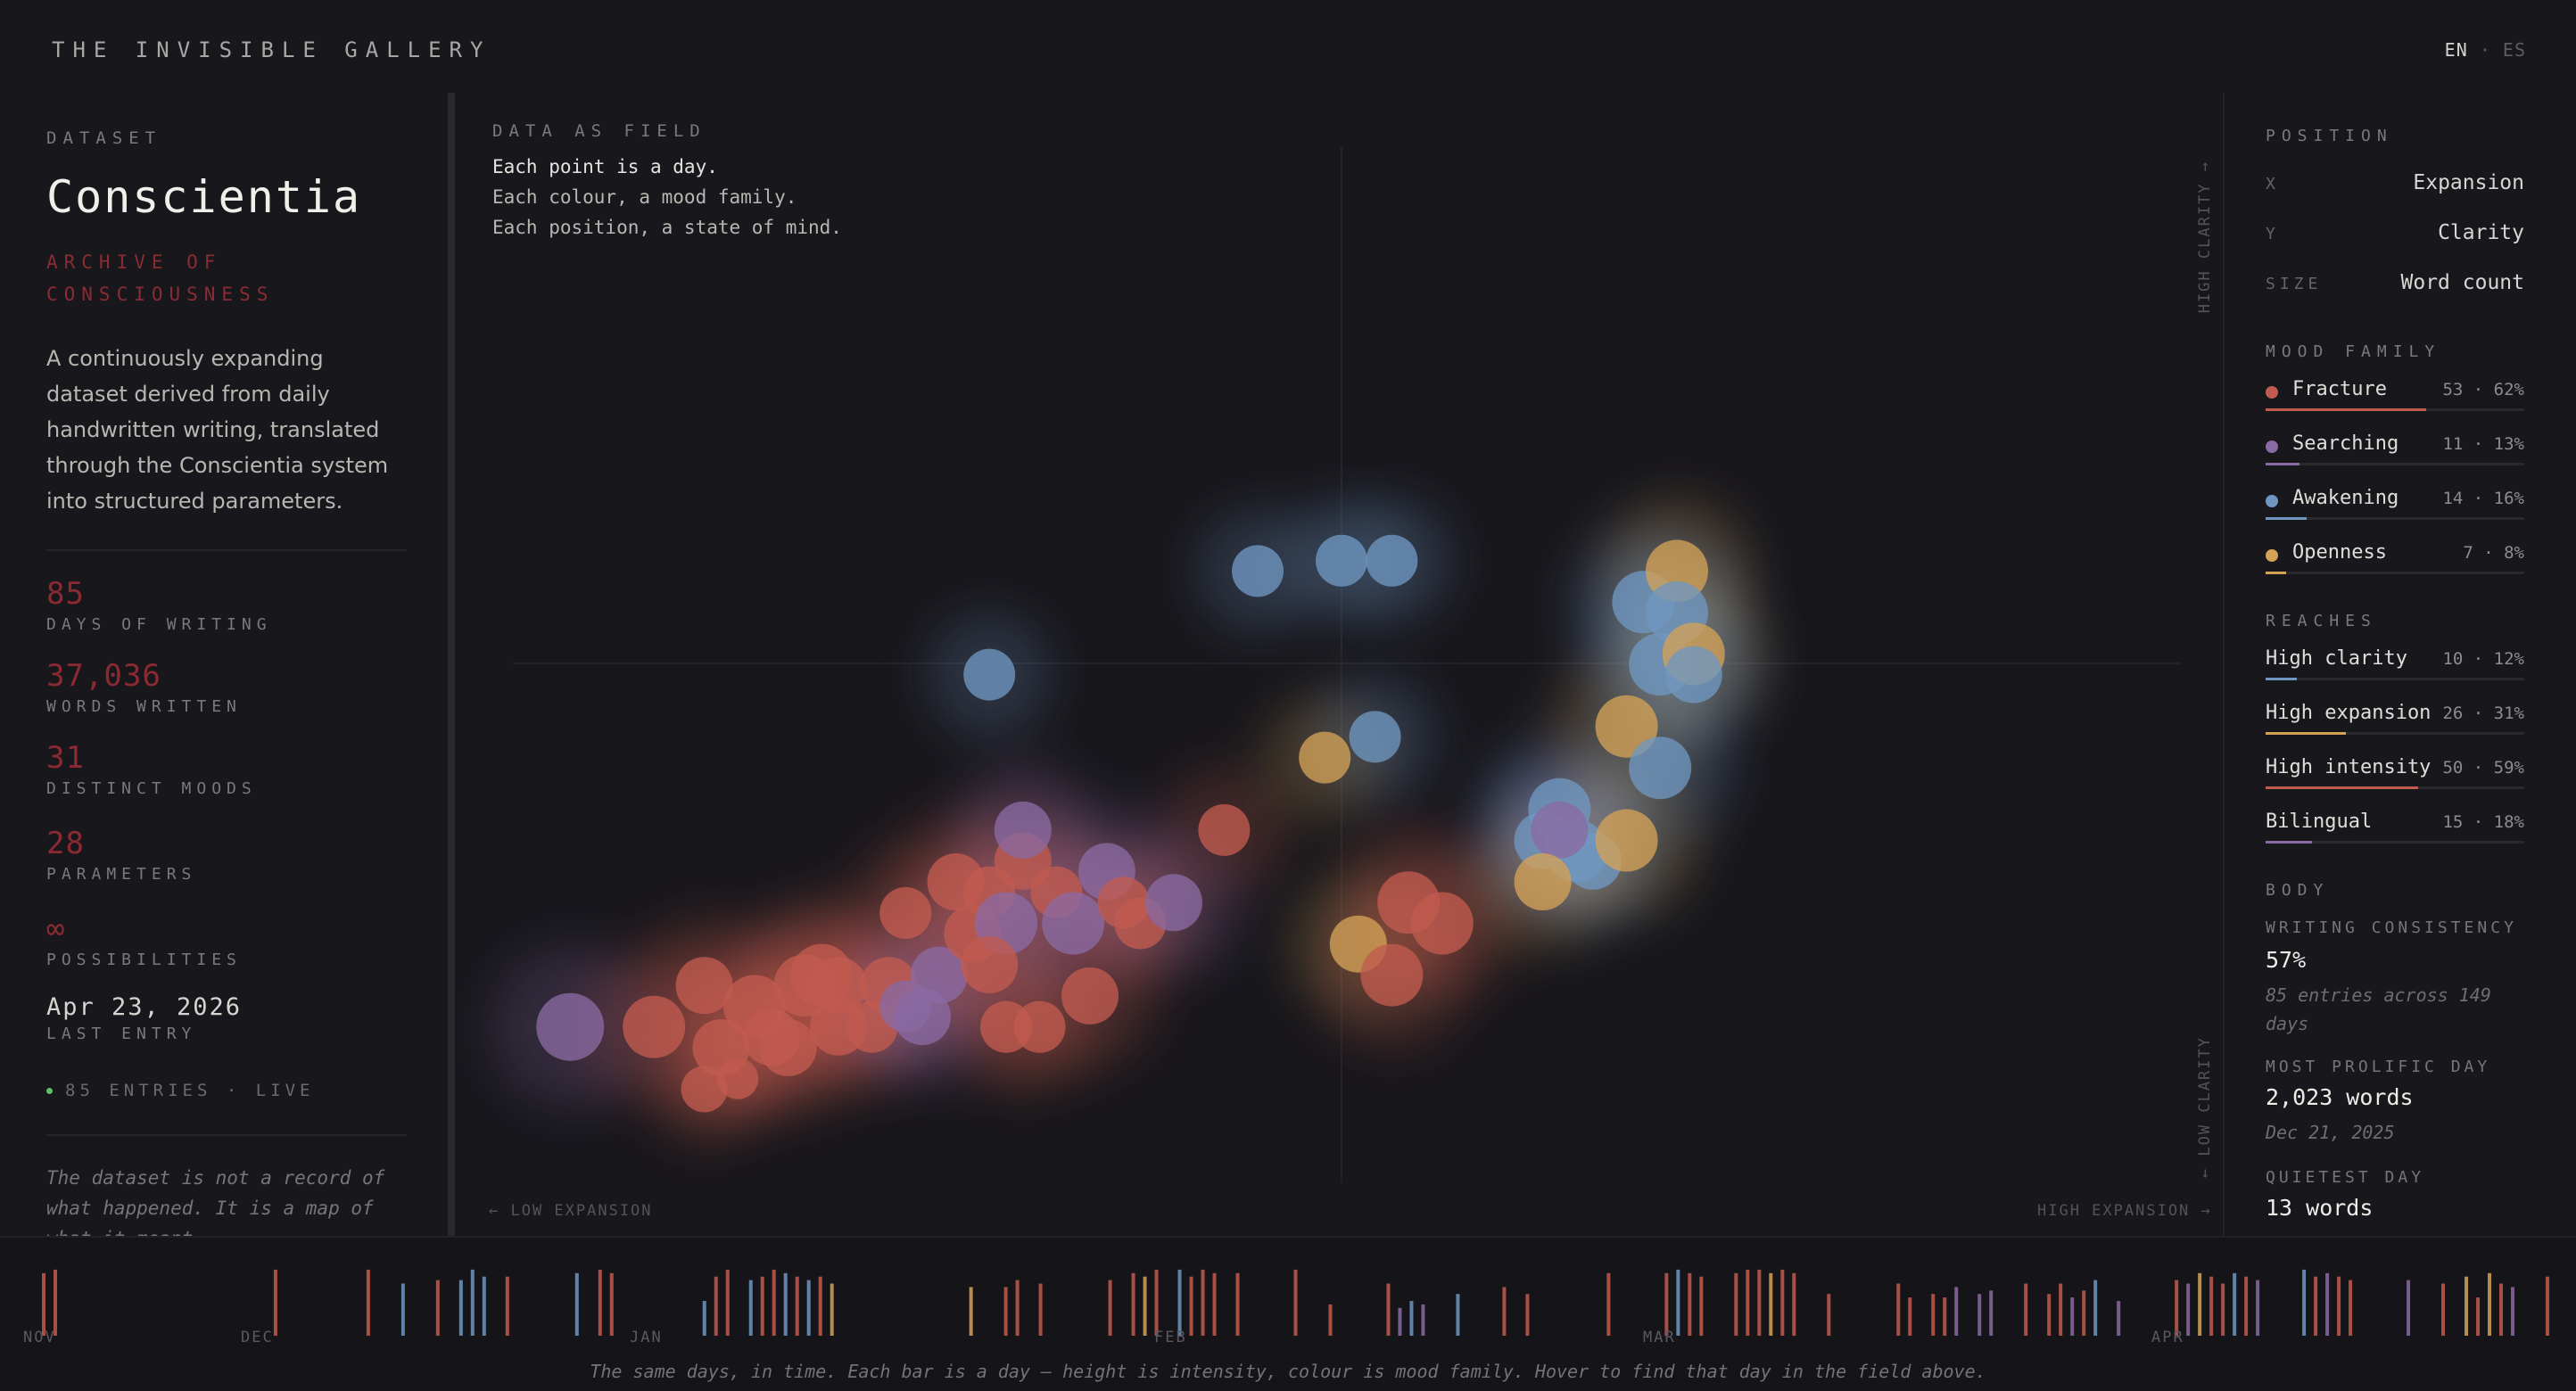 This screenshot has height=1391, width=2576. I want to click on mood-row-searching: Searching 11 · 13%, so click(2395, 450).